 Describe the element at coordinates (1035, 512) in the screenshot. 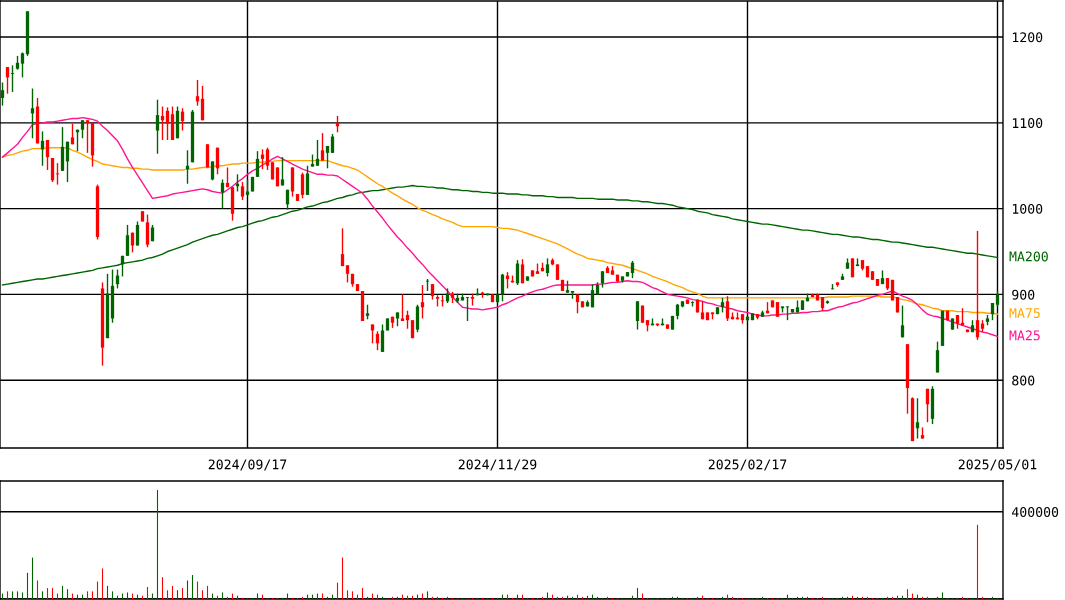

I see `y-tick-label: 400000` at that location.